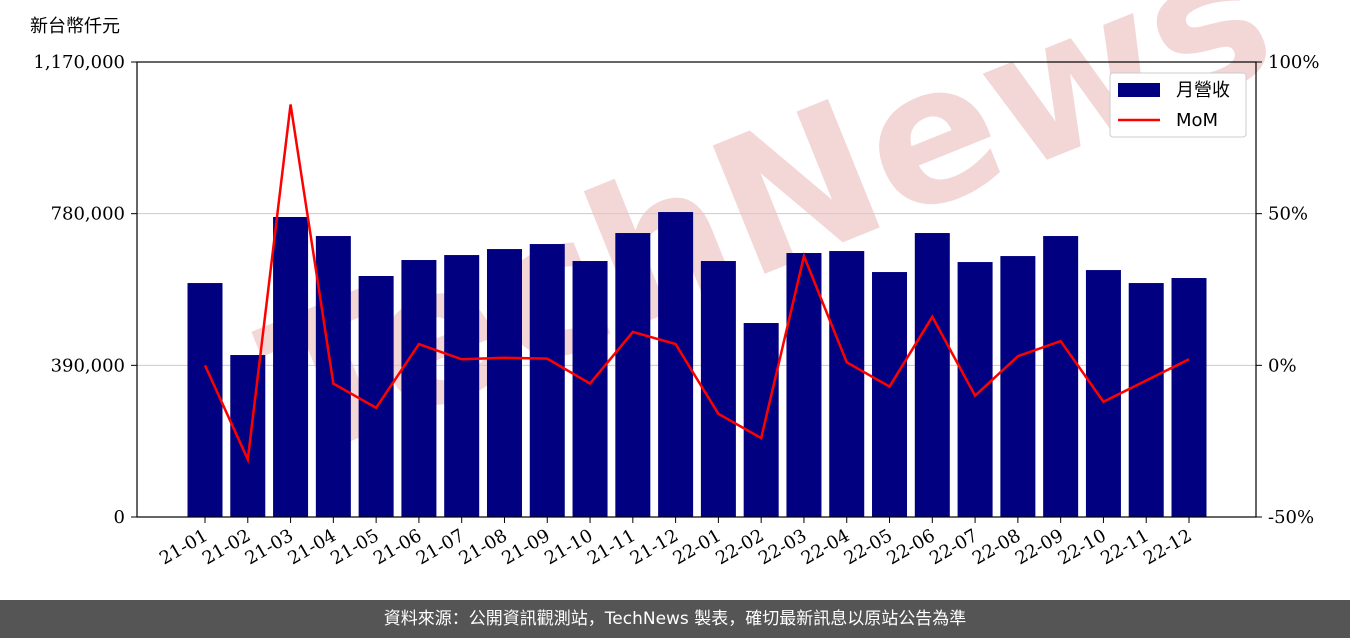 This screenshot has height=638, width=1350. What do you see at coordinates (183, 547) in the screenshot?
I see `x-tick-label: 21-01` at bounding box center [183, 547].